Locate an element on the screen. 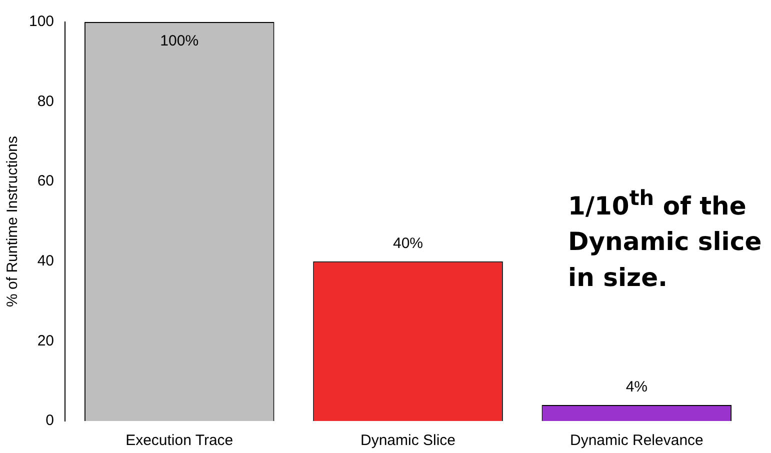  data-label: 4% is located at coordinates (637, 387).